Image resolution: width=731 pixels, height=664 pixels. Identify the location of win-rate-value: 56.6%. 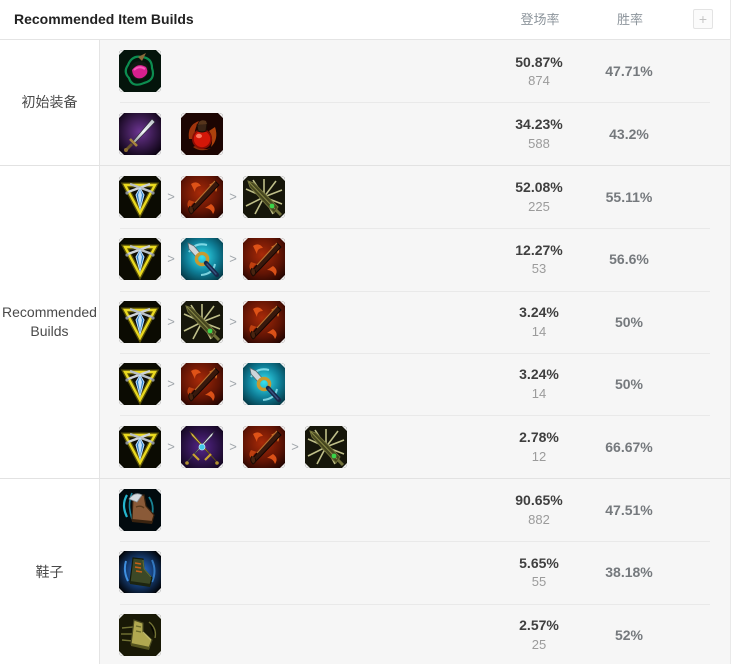
(629, 259).